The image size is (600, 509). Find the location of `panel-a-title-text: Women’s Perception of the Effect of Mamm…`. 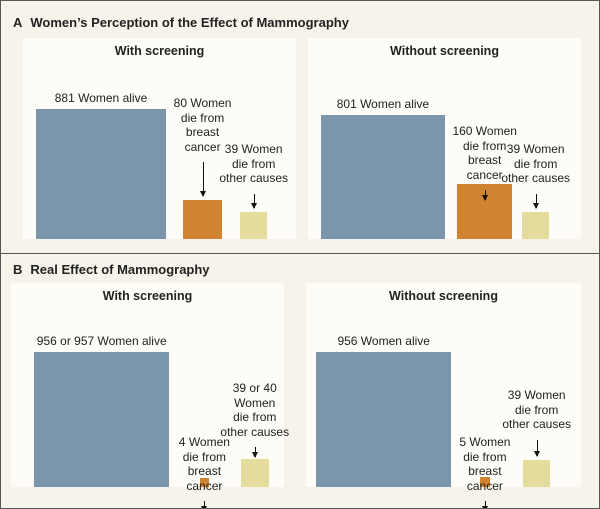

panel-a-title-text: Women’s Perception of the Effect of Mamm… is located at coordinates (189, 22).